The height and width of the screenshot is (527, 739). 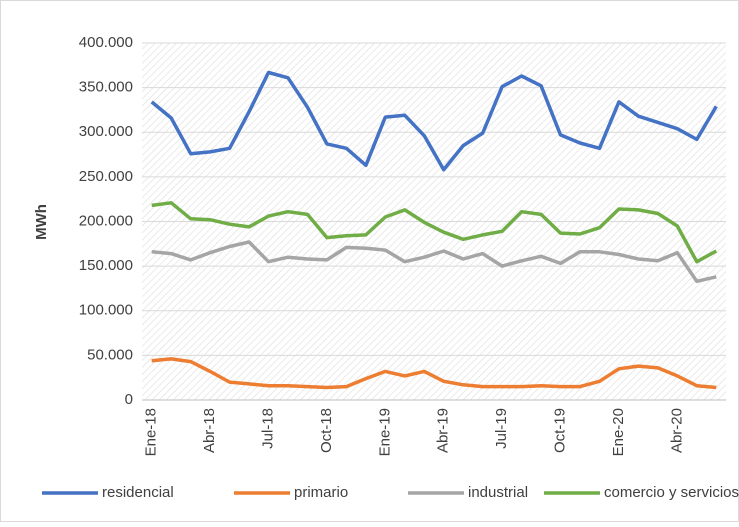 I want to click on x-tick-label: Abr-18, so click(x=209, y=430).